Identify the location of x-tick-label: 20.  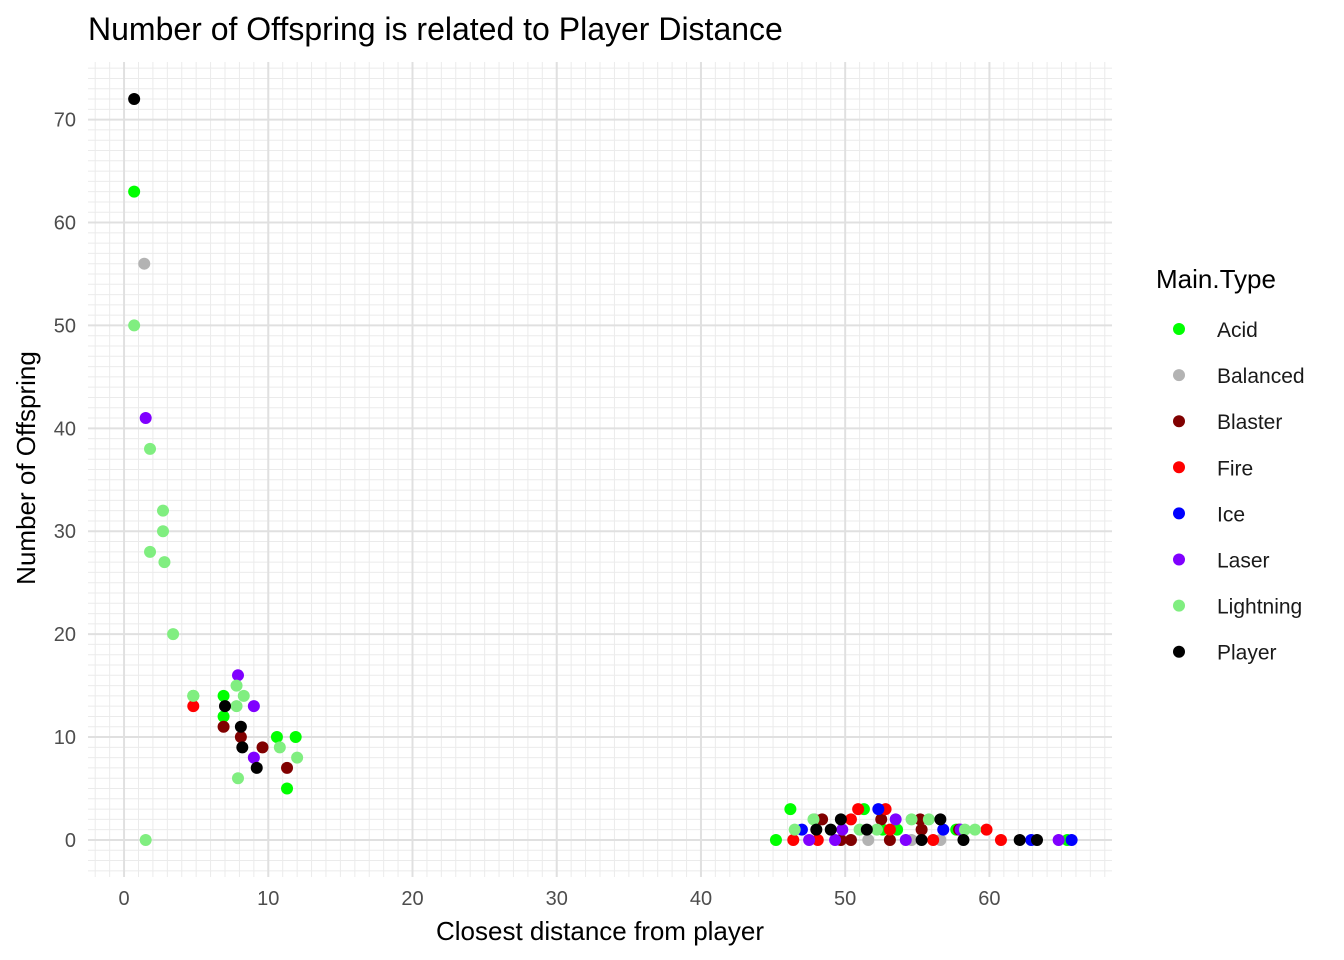
(412, 899).